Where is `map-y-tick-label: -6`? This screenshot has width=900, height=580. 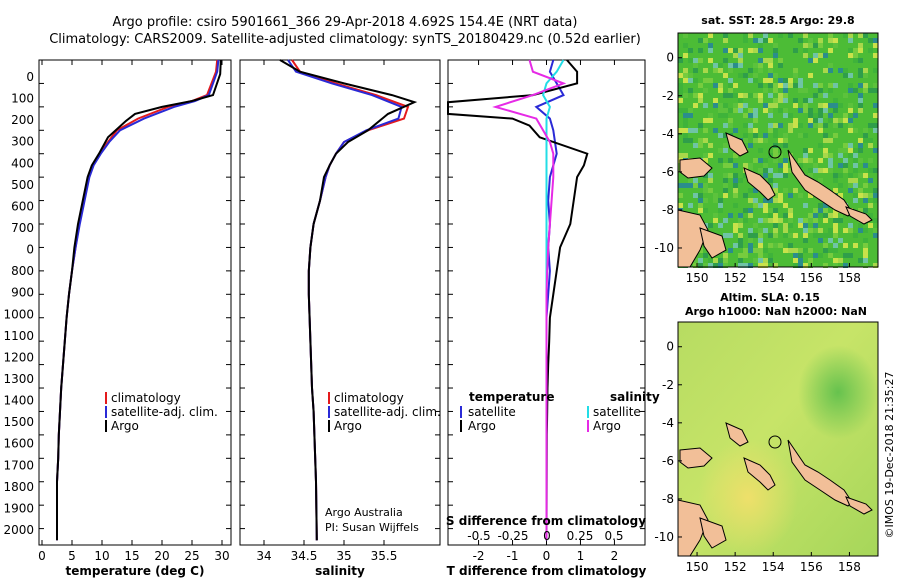
map-y-tick-label: -6 is located at coordinates (668, 461).